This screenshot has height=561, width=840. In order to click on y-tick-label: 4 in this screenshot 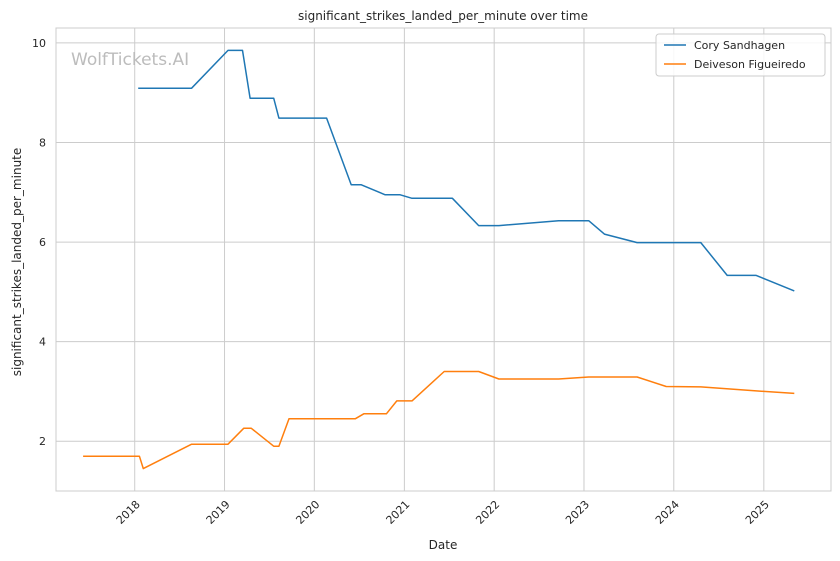, I will do `click(42, 342)`.